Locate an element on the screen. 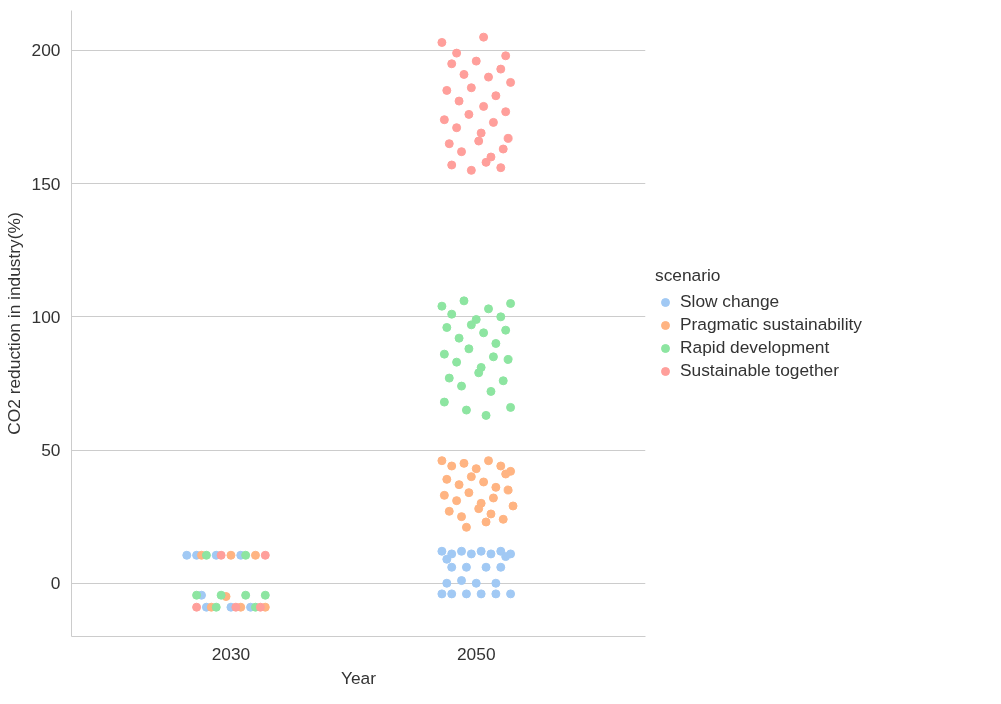 The height and width of the screenshot is (704, 1001). x-tick-label: 2050 is located at coordinates (476, 653).